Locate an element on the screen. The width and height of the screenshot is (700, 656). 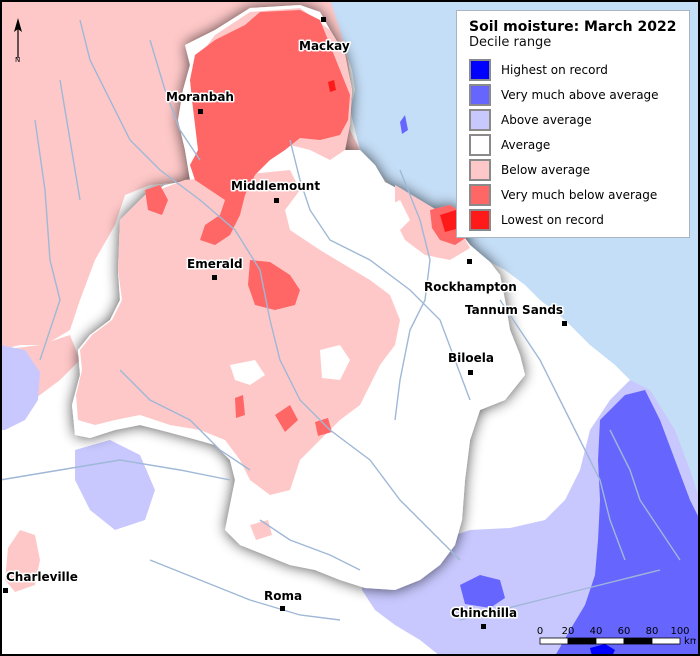
svg-text: Middlemount is located at coordinates (275, 186).